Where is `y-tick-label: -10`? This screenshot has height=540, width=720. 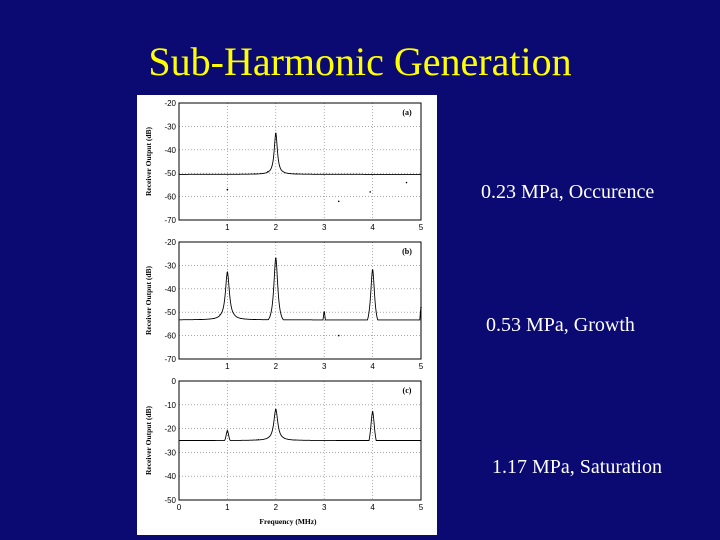
y-tick-label: -10 is located at coordinates (170, 405).